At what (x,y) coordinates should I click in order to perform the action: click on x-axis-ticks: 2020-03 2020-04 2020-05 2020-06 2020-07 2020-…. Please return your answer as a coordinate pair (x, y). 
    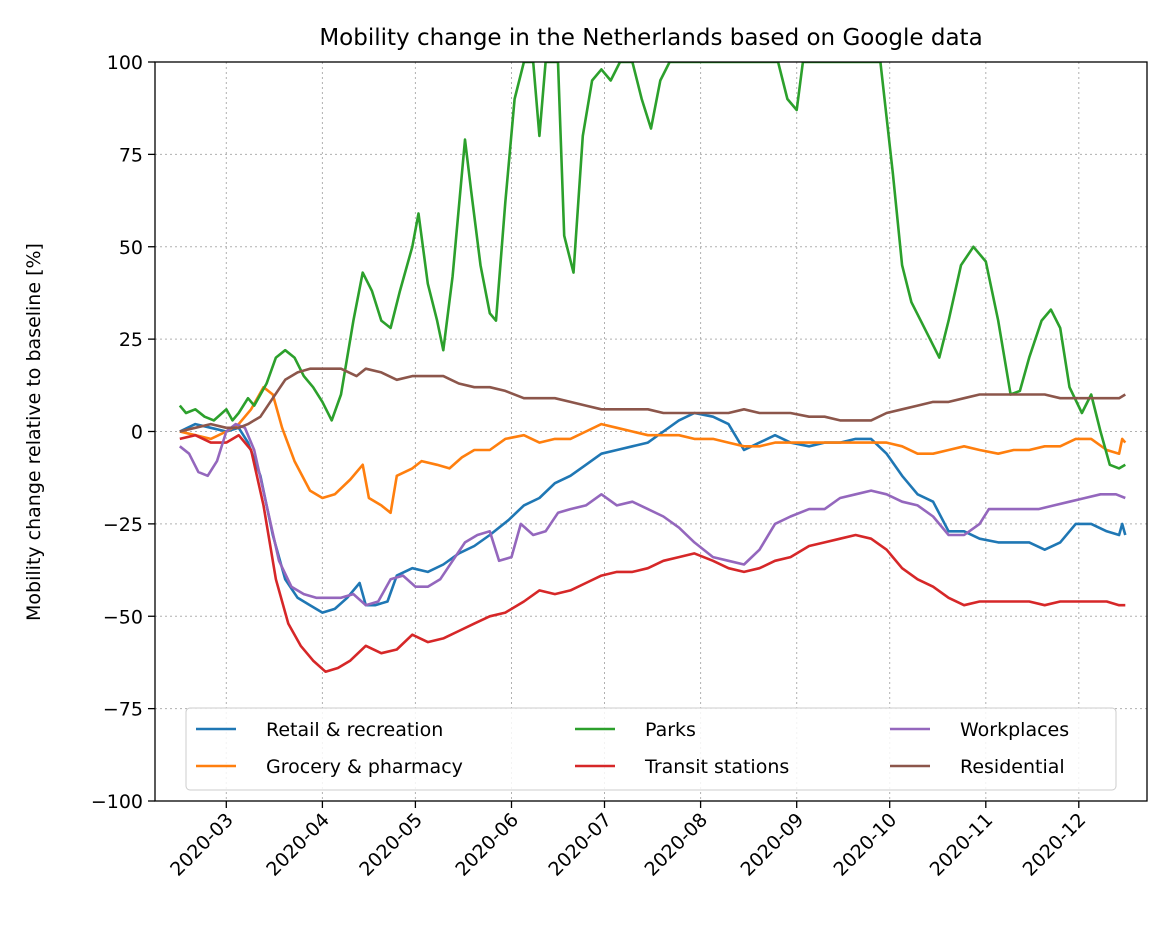
    Looking at the image, I should click on (628, 841).